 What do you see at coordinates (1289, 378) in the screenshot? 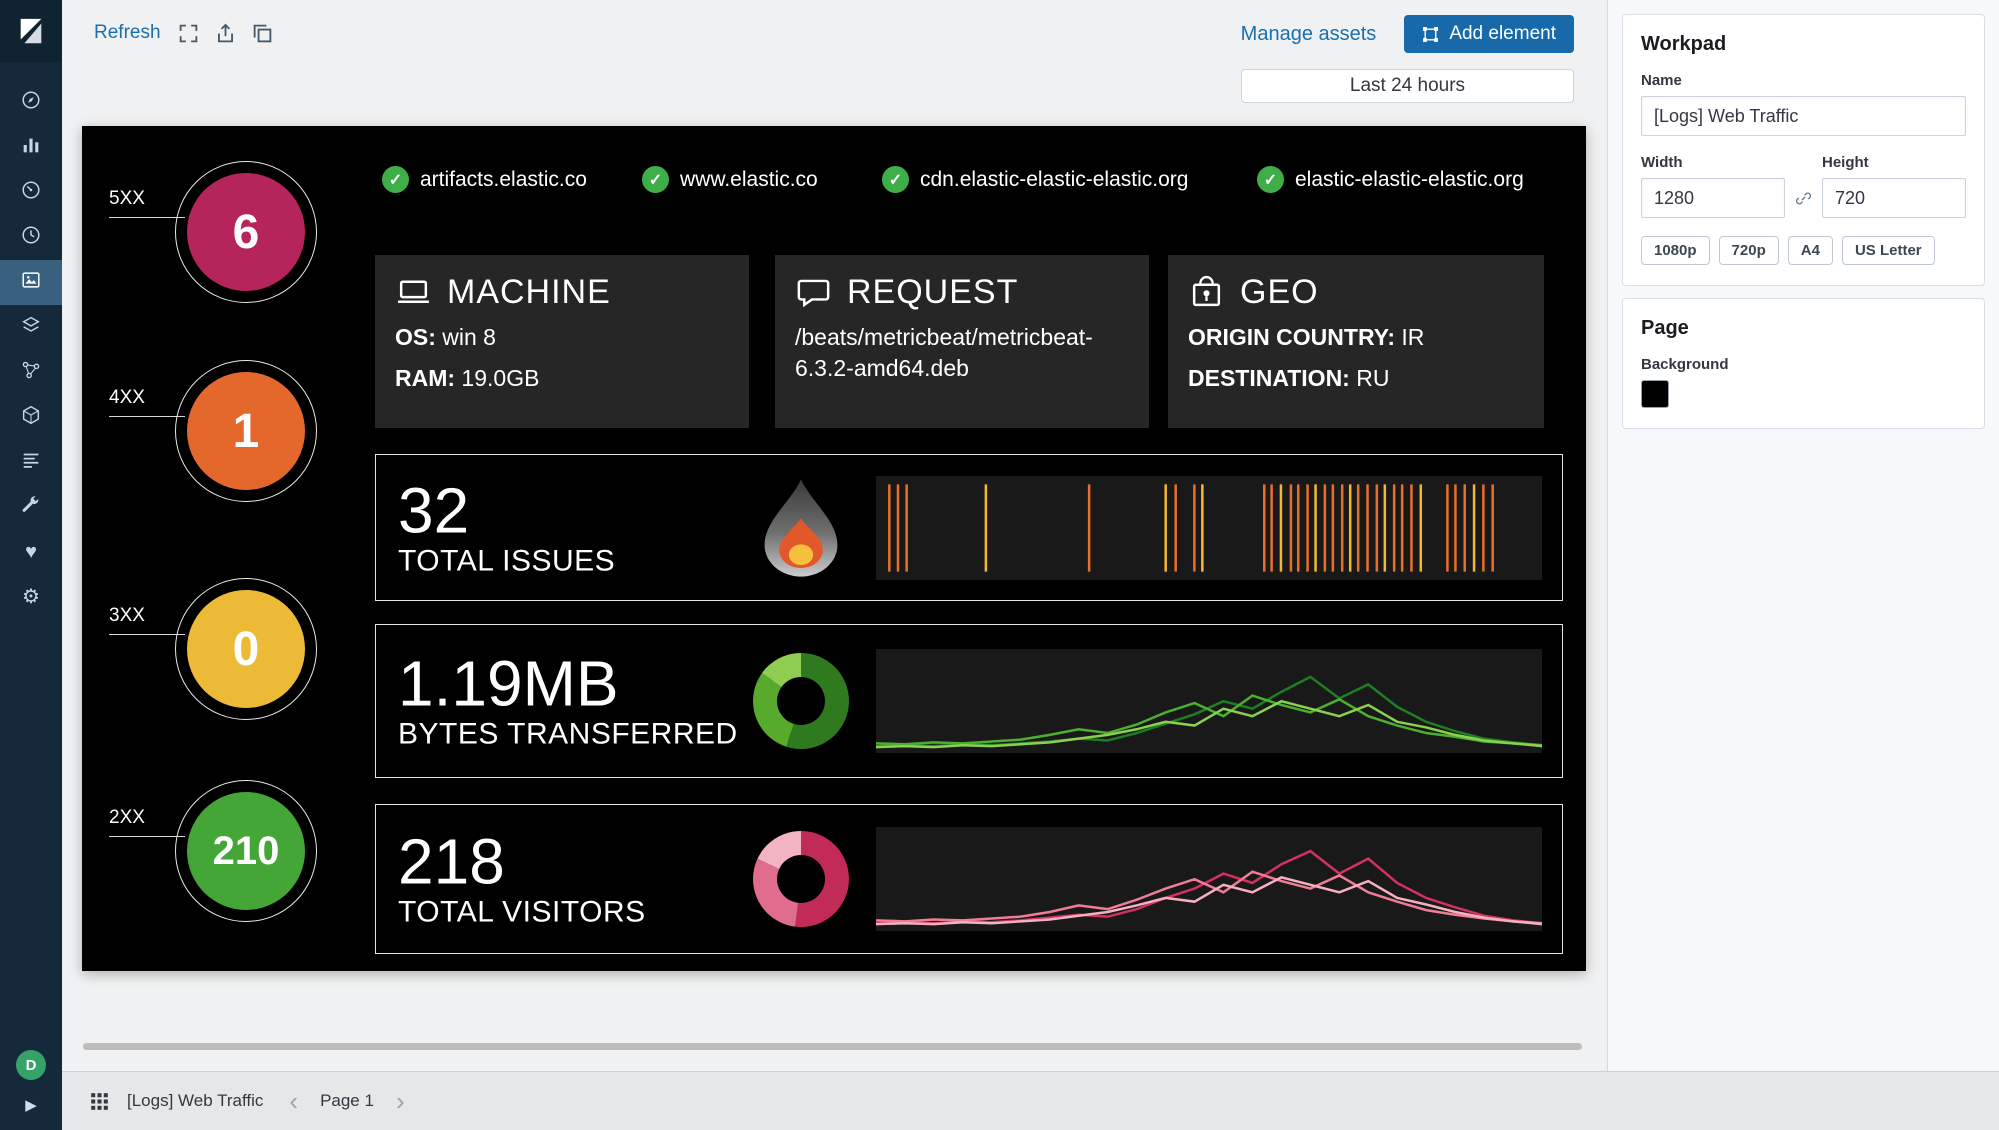
I see `card-line: DESTINATION: RU` at bounding box center [1289, 378].